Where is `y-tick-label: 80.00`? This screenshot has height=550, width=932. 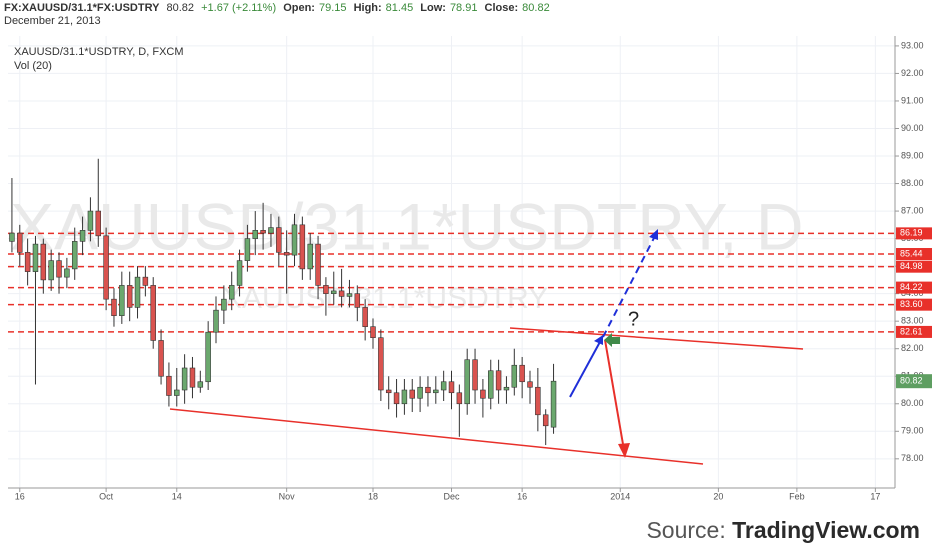 y-tick-label: 80.00 is located at coordinates (912, 403).